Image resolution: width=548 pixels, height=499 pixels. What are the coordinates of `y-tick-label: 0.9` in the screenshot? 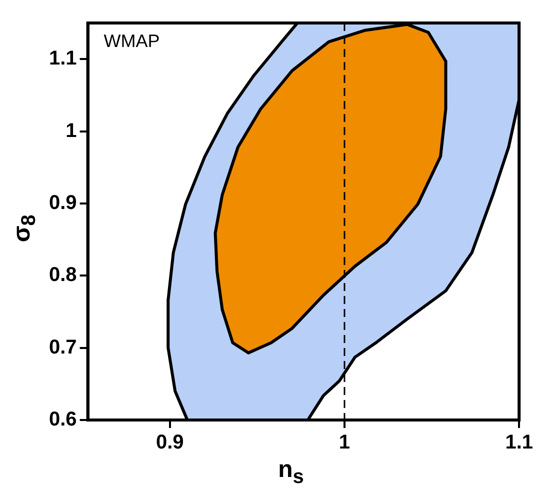 It's located at (62, 203).